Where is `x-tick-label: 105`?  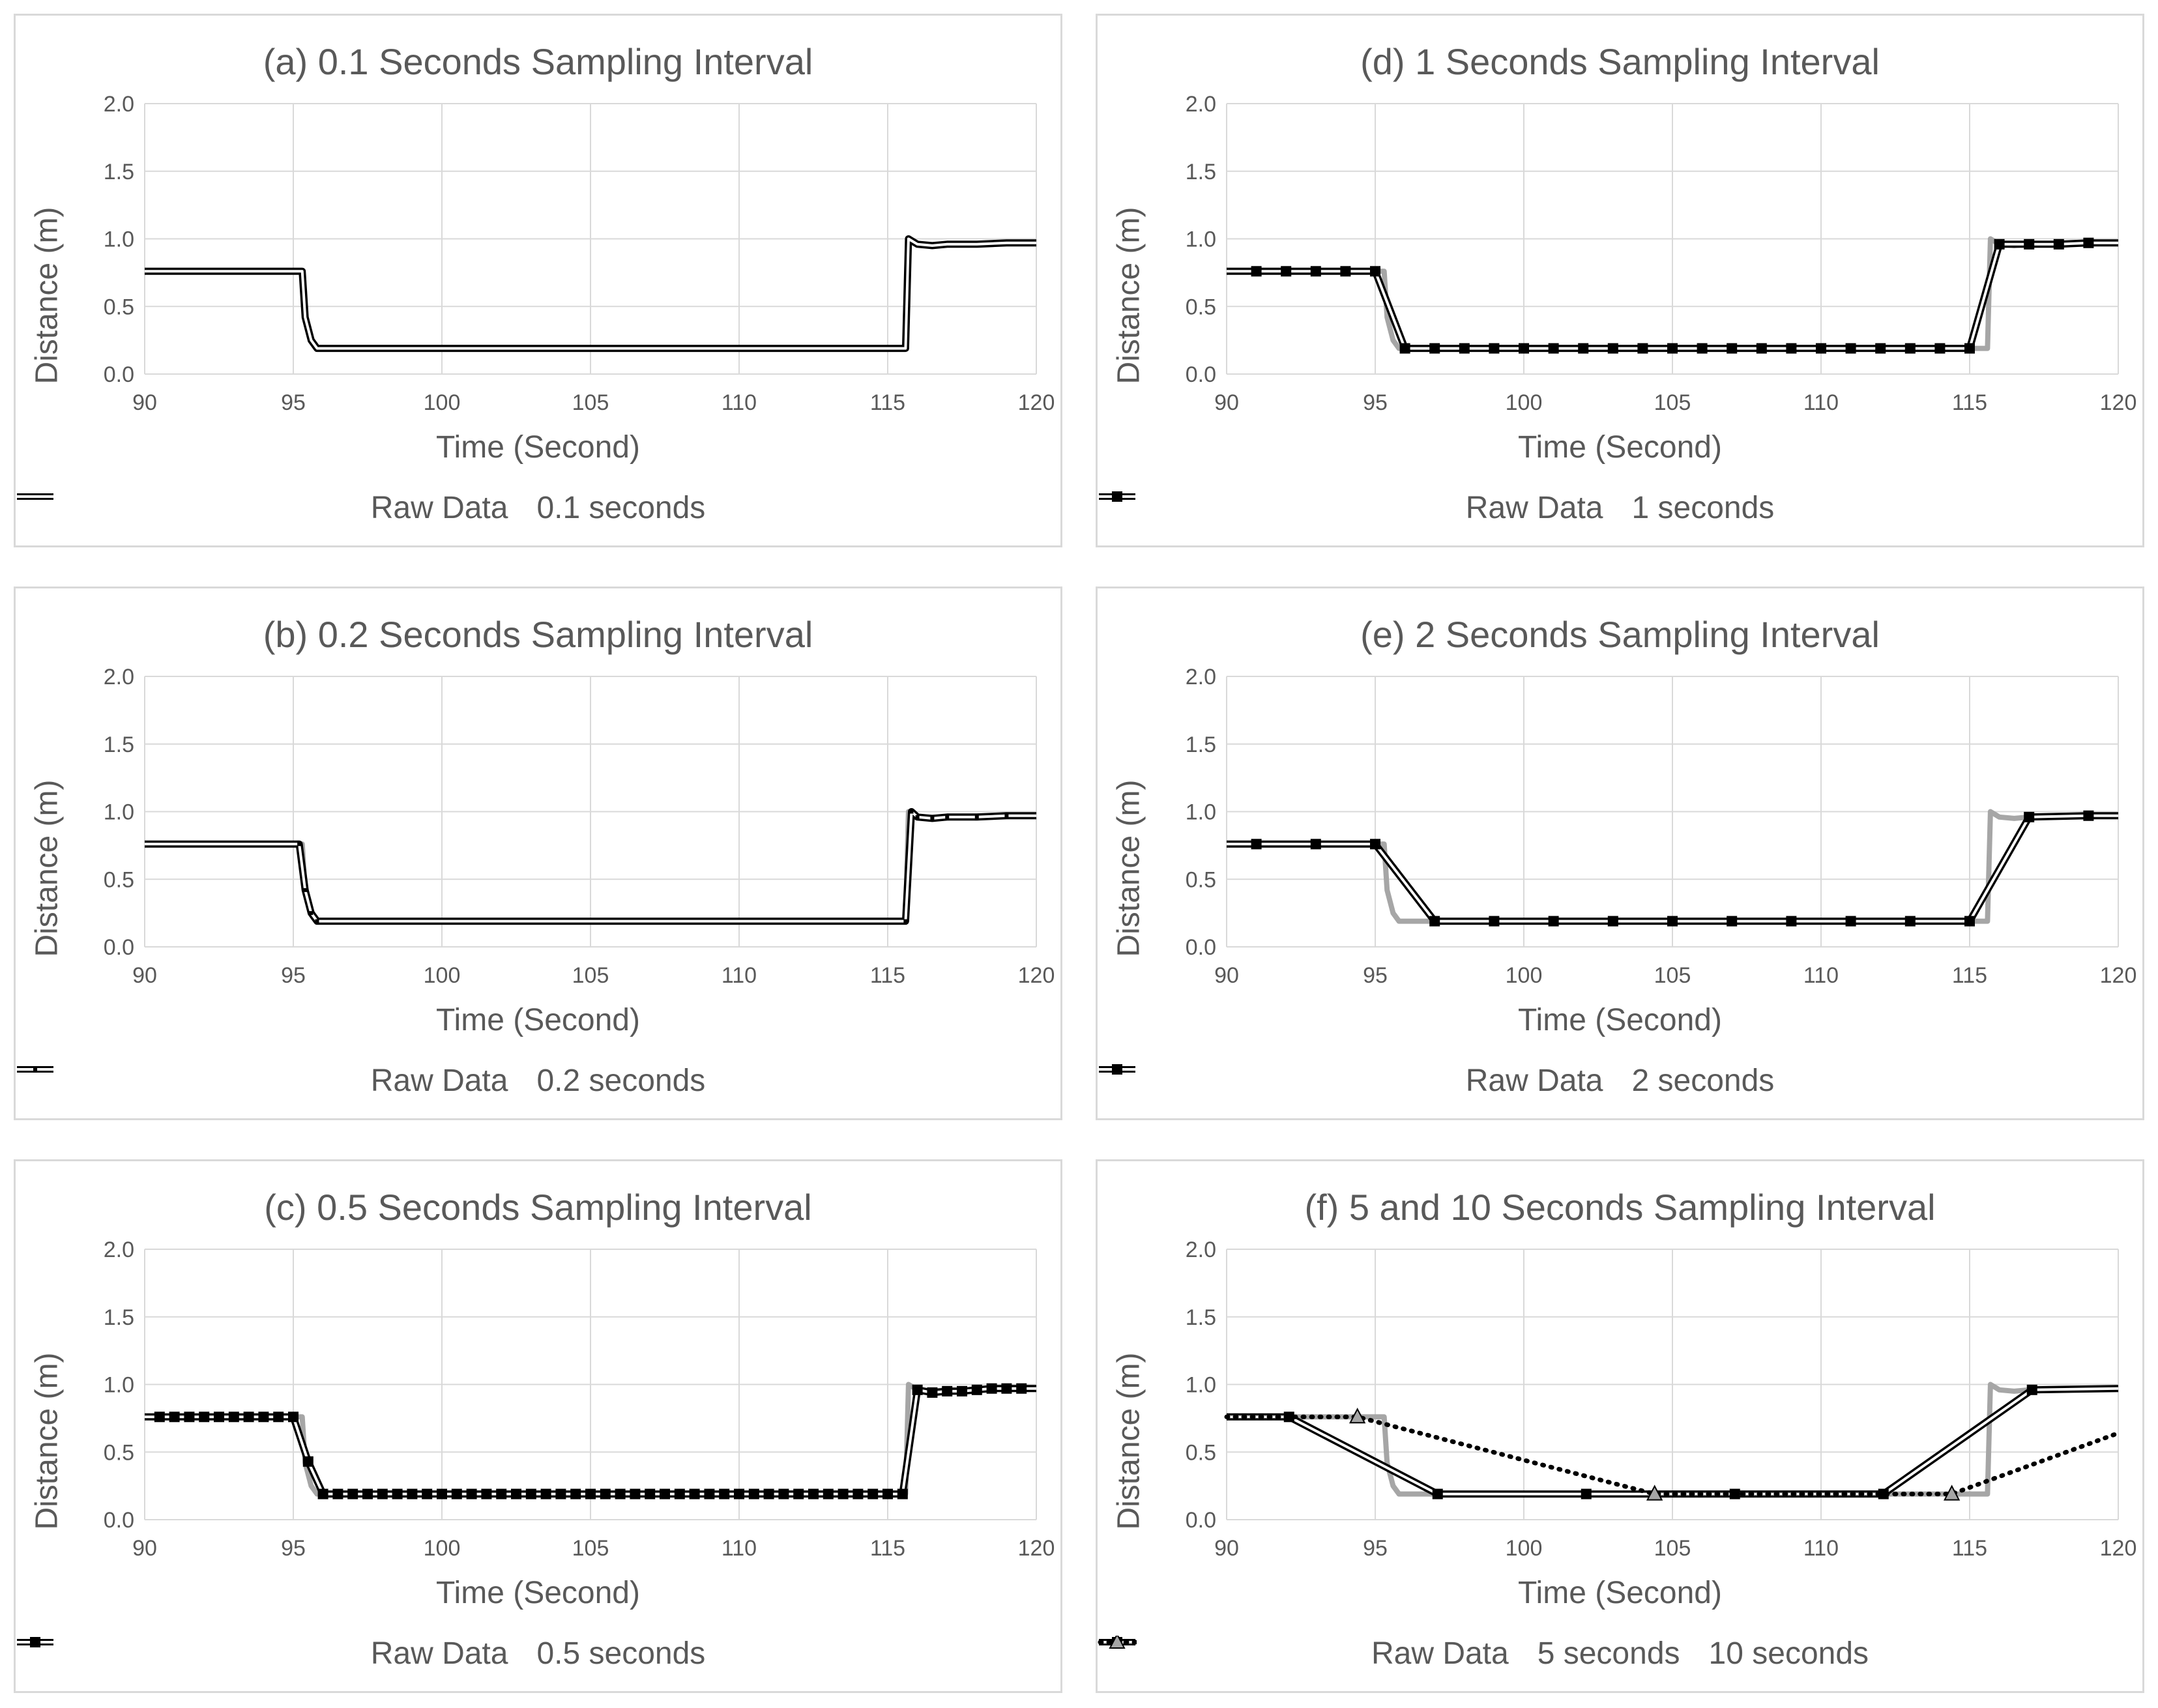
x-tick-label: 105 is located at coordinates (1672, 1548).